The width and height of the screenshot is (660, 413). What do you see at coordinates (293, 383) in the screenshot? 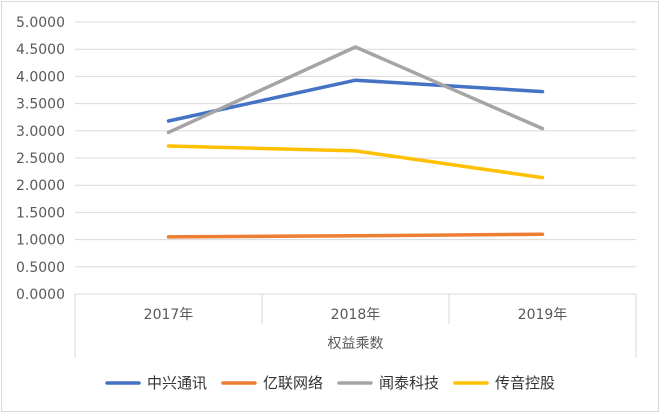
I see `legend-label: 亿联网络` at bounding box center [293, 383].